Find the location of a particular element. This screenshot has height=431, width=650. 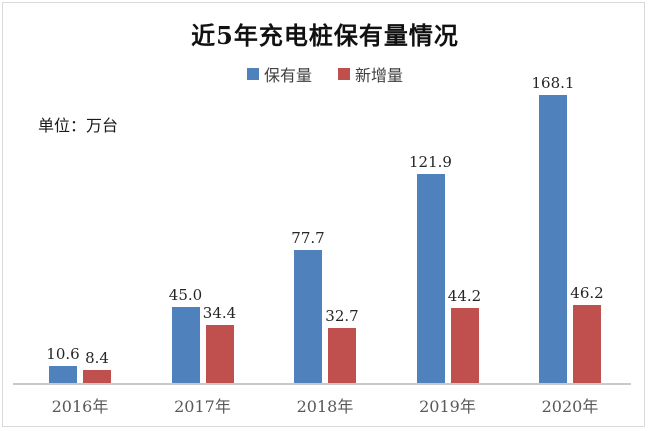

legend-item-stock: 保有量 is located at coordinates (279, 74).